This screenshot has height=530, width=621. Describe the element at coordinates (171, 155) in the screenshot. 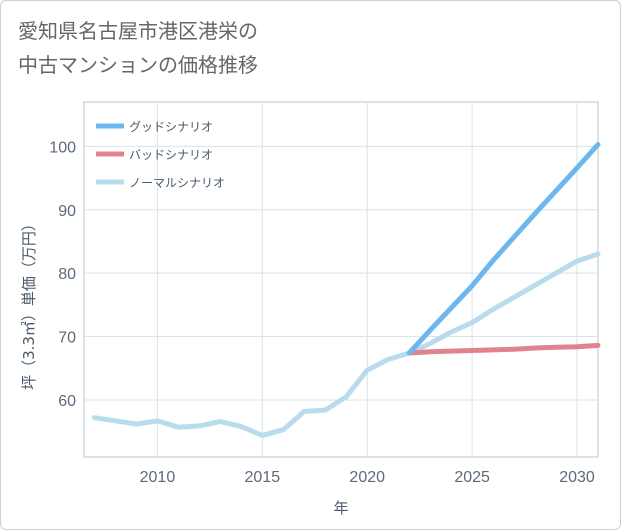

I see `legend-label-1: バッドシナリオ` at that location.